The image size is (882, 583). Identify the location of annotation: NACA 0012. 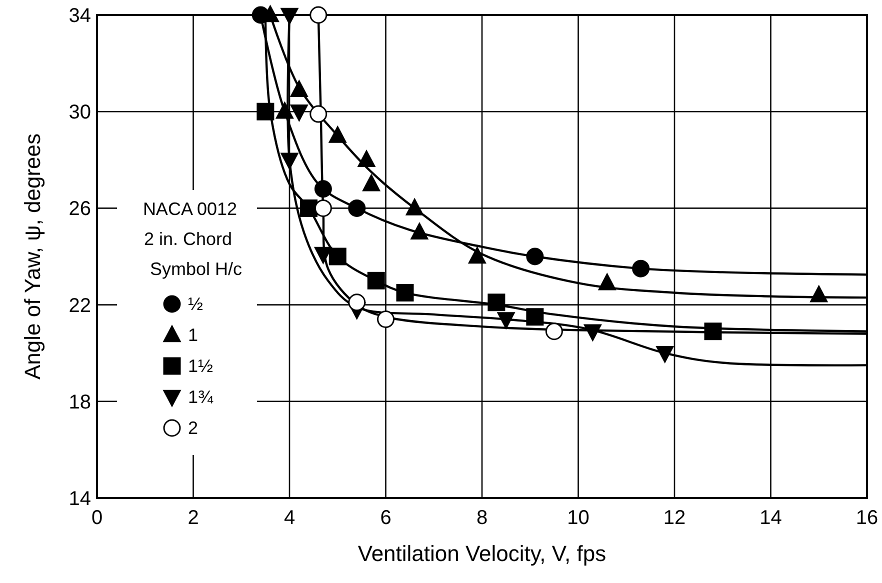
(189, 209).